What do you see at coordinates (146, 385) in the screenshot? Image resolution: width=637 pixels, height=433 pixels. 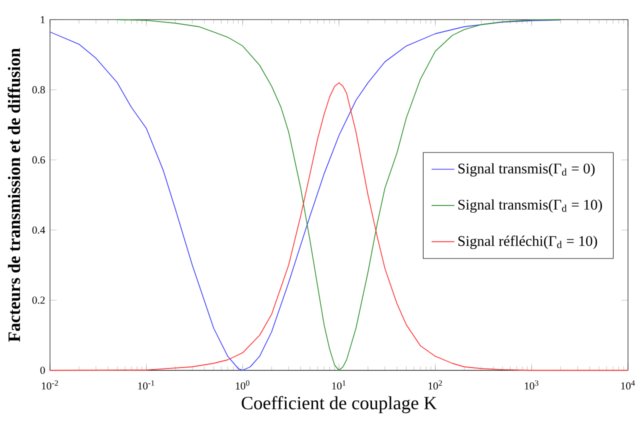 I see `x-tick-label: 10$^{-1}$` at bounding box center [146, 385].